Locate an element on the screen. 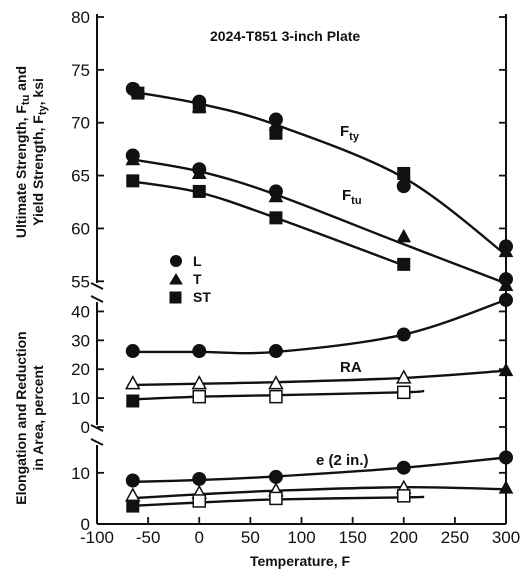 This screenshot has width=523, height=573. x-tick-label: 200 is located at coordinates (404, 537).